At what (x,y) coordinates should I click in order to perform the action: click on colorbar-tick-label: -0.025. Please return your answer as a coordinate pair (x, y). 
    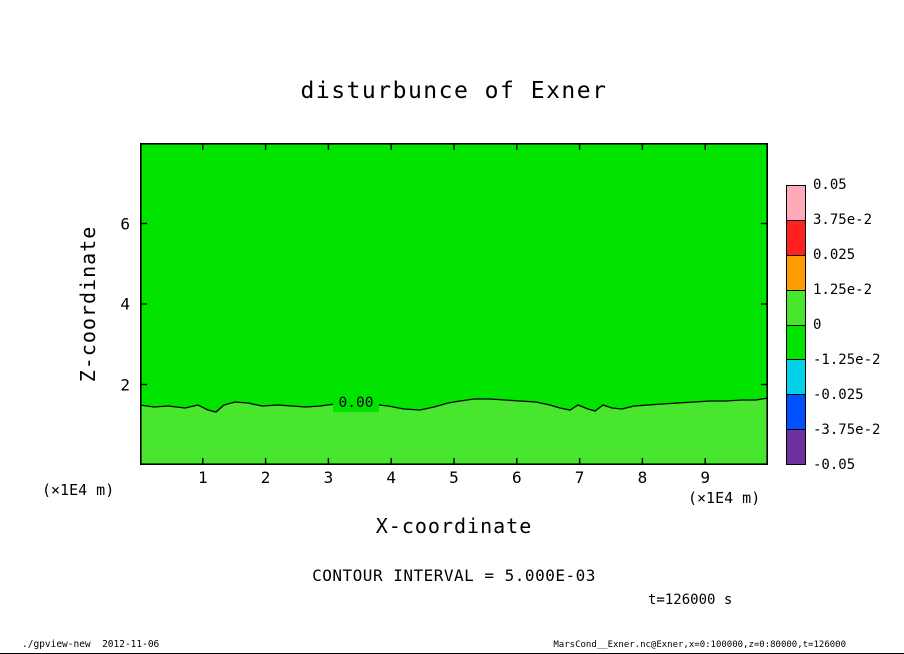
    Looking at the image, I should click on (838, 395).